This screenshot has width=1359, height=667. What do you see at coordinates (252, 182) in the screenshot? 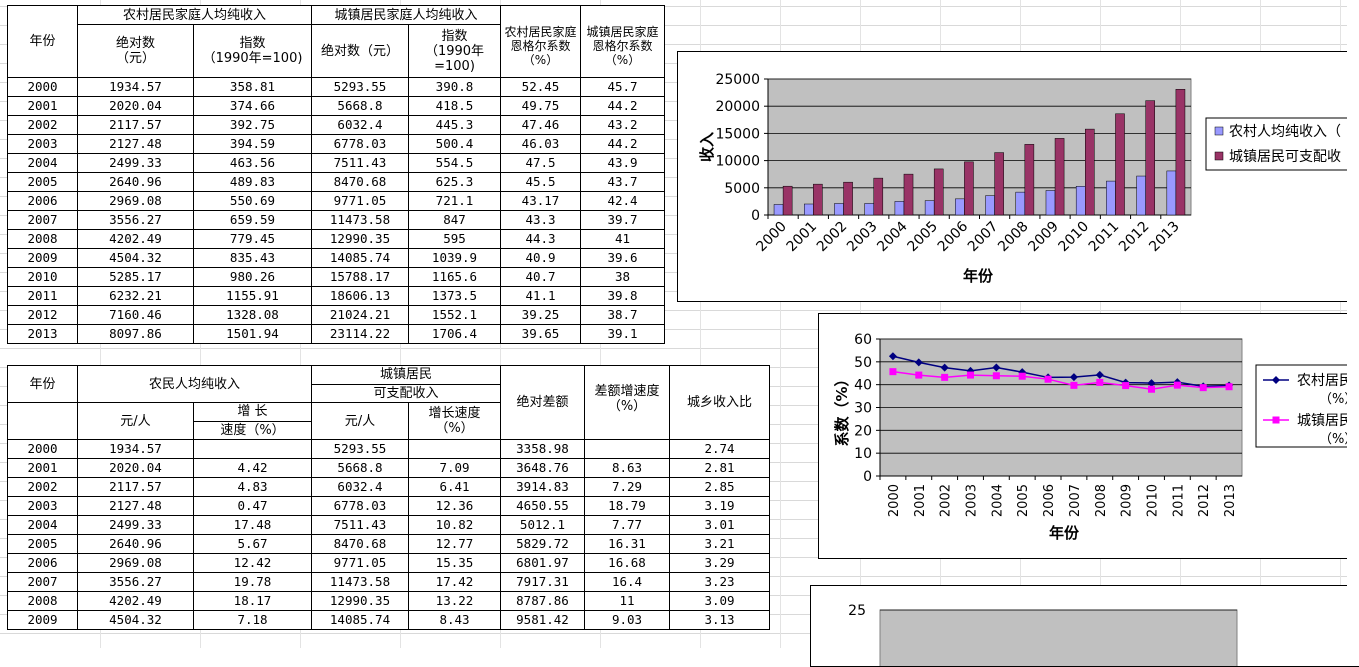
I see `table-cell: 489.83` at bounding box center [252, 182].